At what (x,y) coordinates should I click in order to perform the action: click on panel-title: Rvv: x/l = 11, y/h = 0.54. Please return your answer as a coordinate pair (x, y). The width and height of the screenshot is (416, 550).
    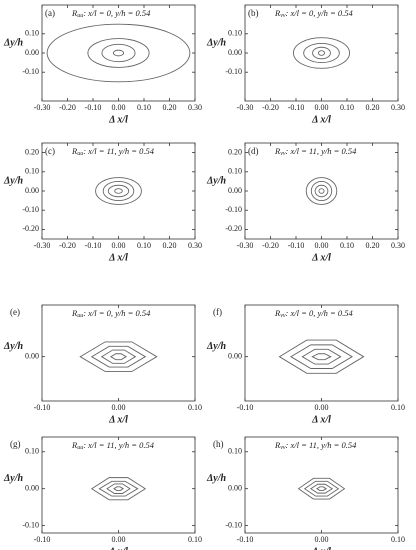
    Looking at the image, I should click on (315, 445).